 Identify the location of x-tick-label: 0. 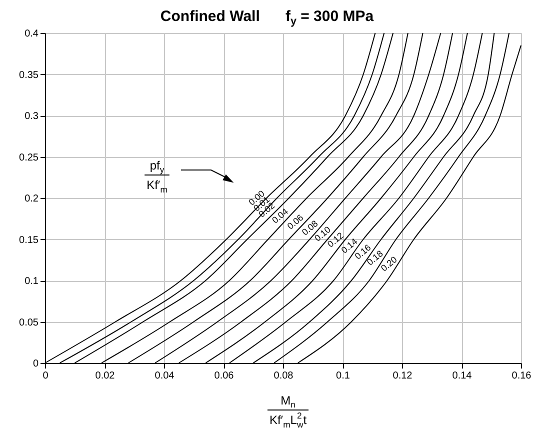
(45, 376).